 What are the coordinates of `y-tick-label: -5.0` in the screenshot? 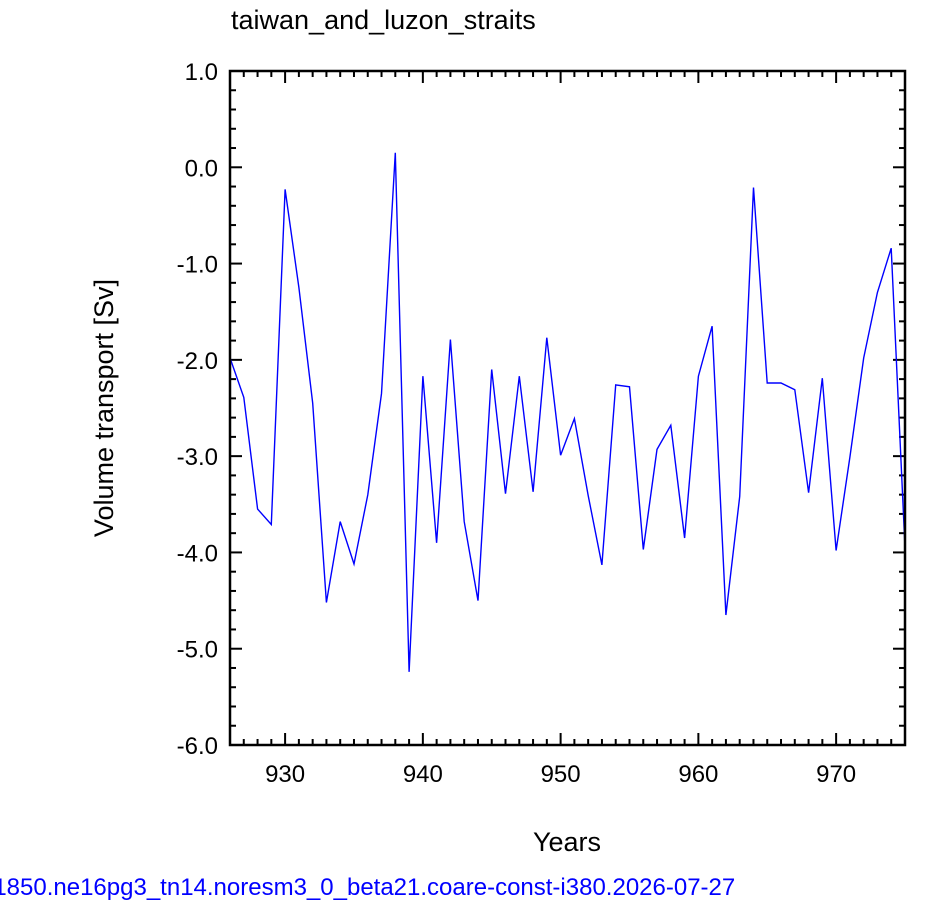 It's located at (197, 650).